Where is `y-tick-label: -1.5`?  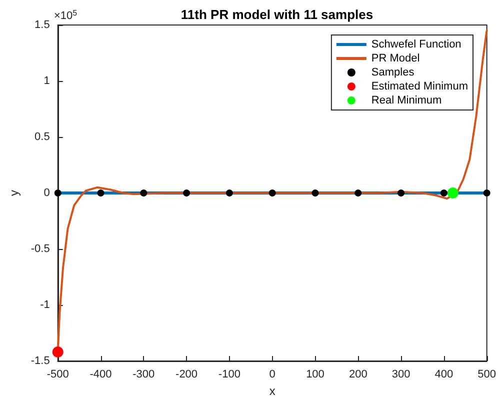
y-tick-label: -1.5 is located at coordinates (40, 361).